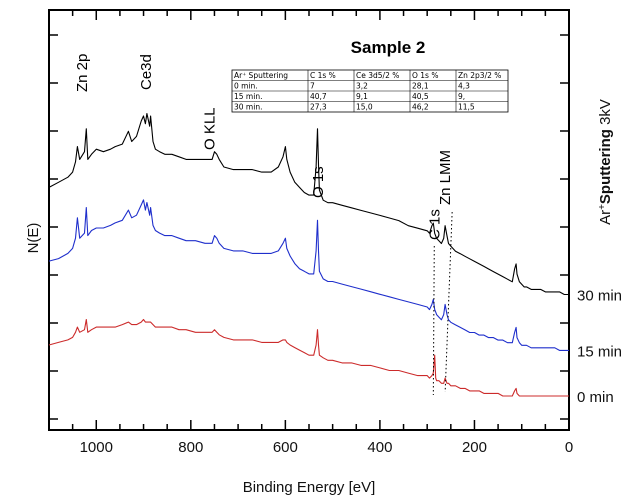  Describe the element at coordinates (448, 302) in the screenshot. I see `znlmm-guide` at that location.